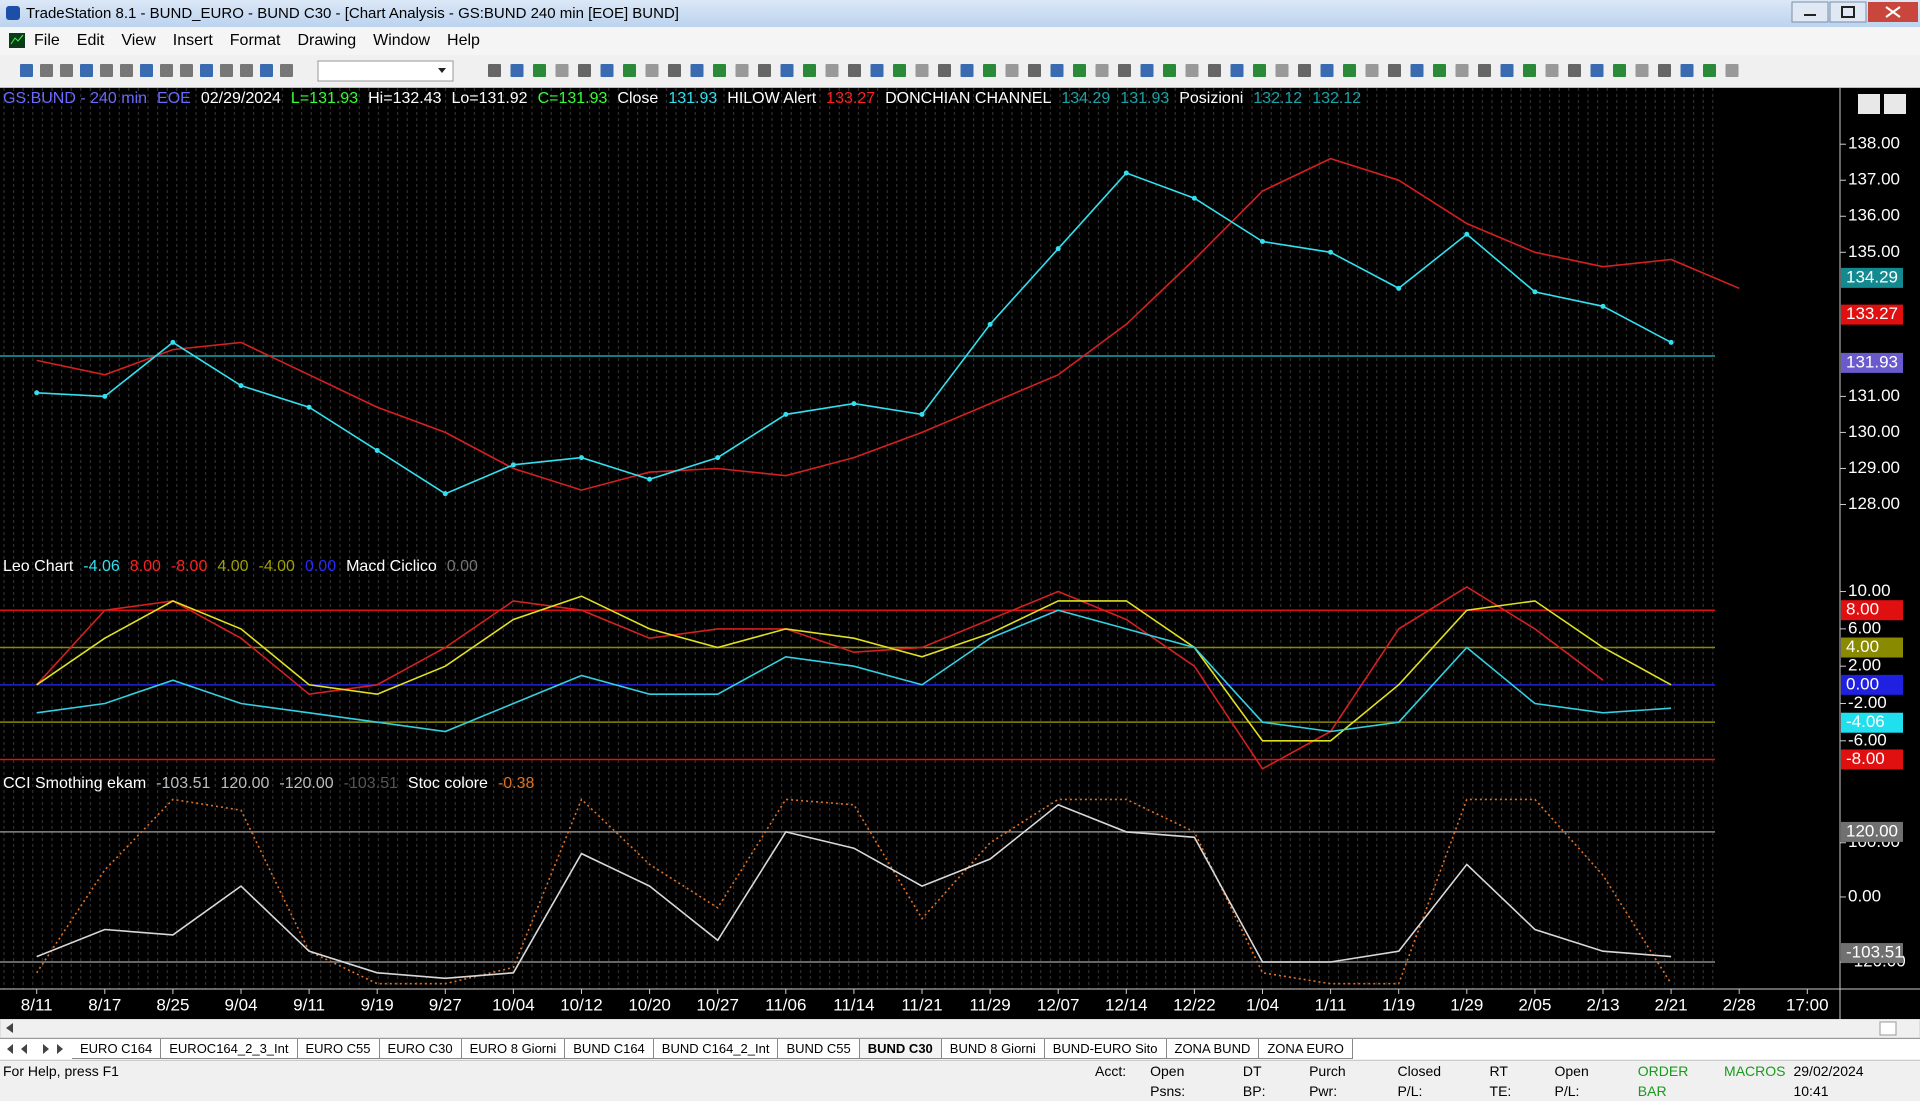  I want to click on sheet-tab: BUND-EURO Sito, so click(1105, 1049).